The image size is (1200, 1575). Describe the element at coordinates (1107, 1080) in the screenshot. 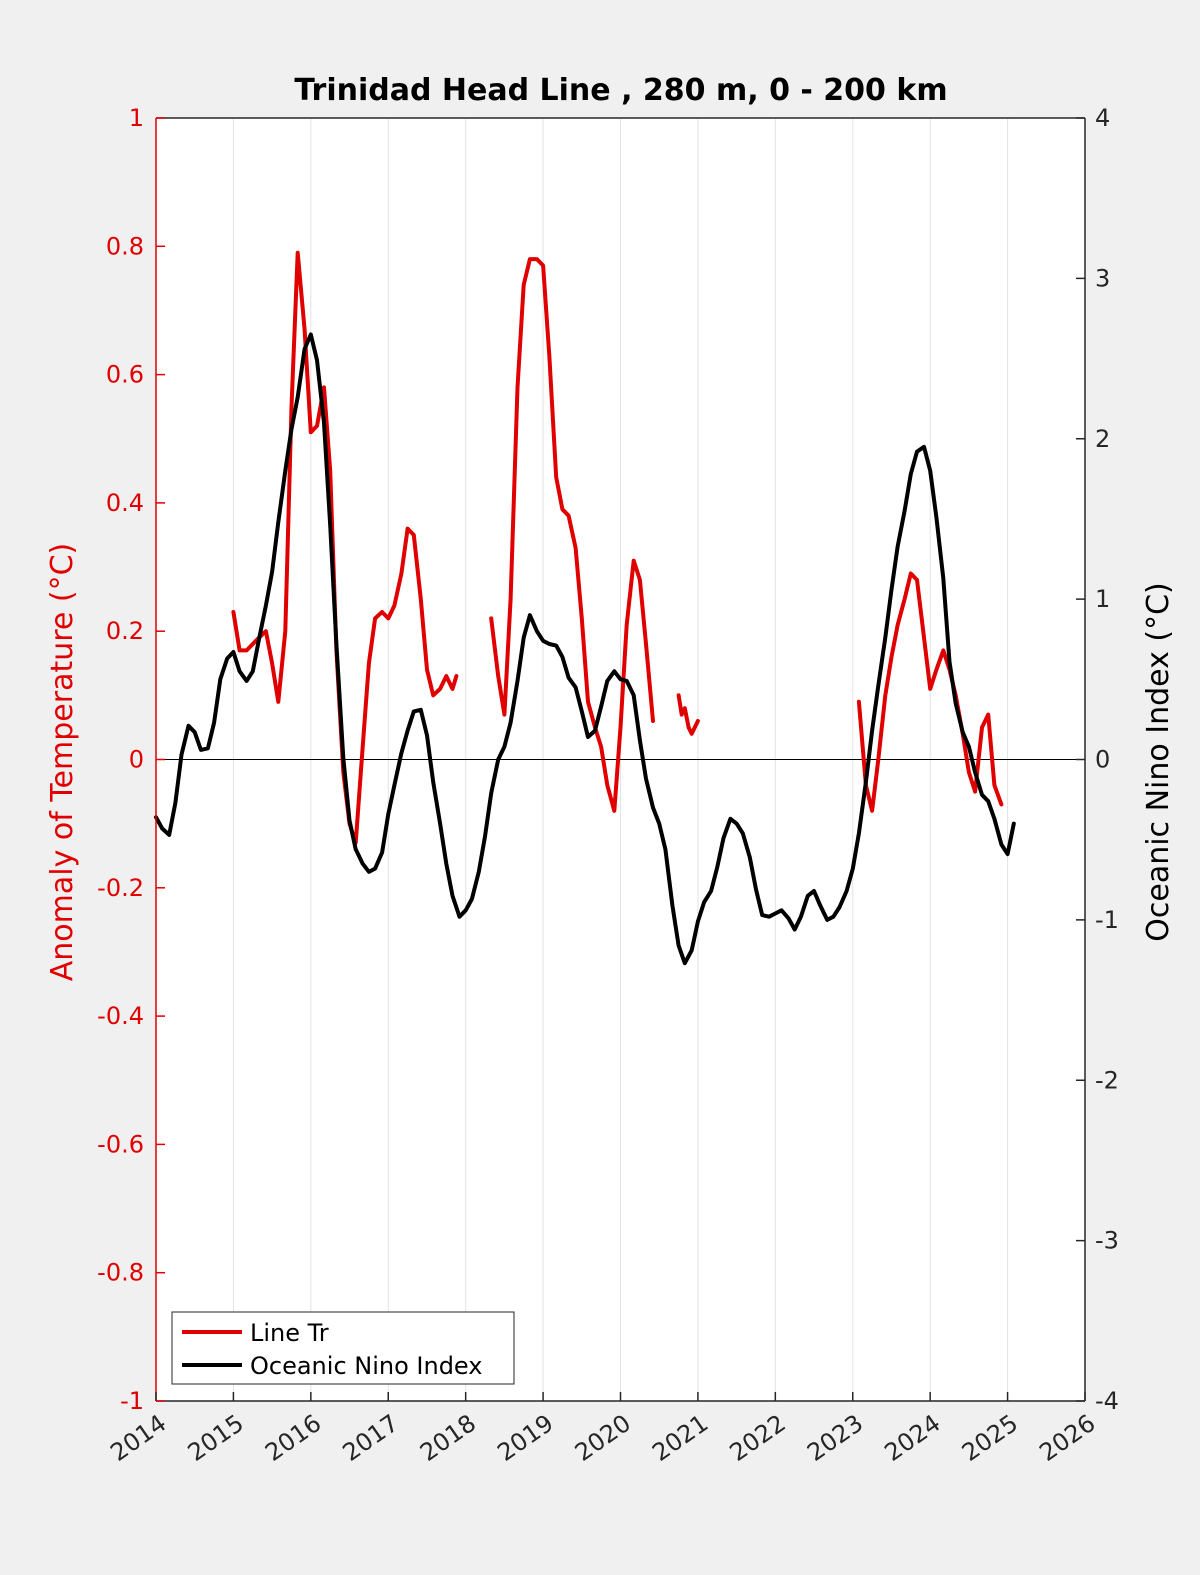

I see `right-tick-label--2: -2` at that location.